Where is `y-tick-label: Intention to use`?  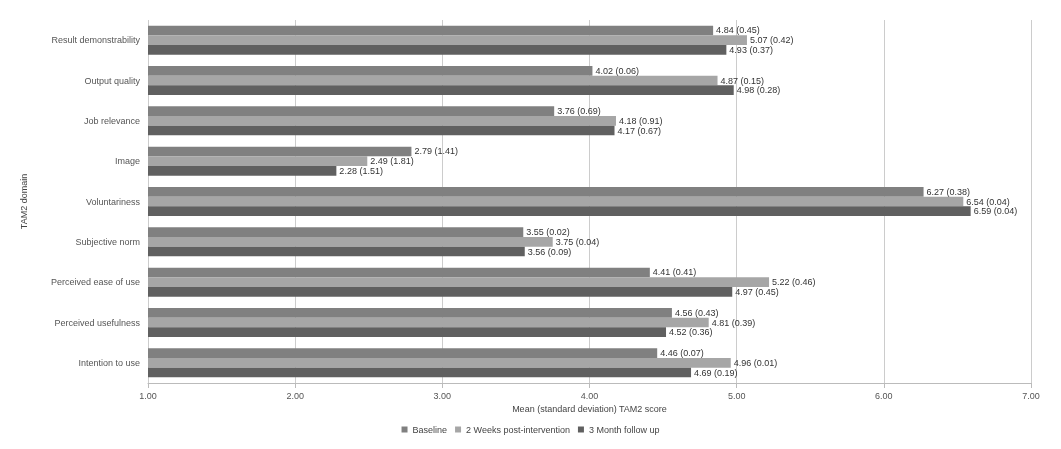
y-tick-label: Intention to use is located at coordinates (109, 362).